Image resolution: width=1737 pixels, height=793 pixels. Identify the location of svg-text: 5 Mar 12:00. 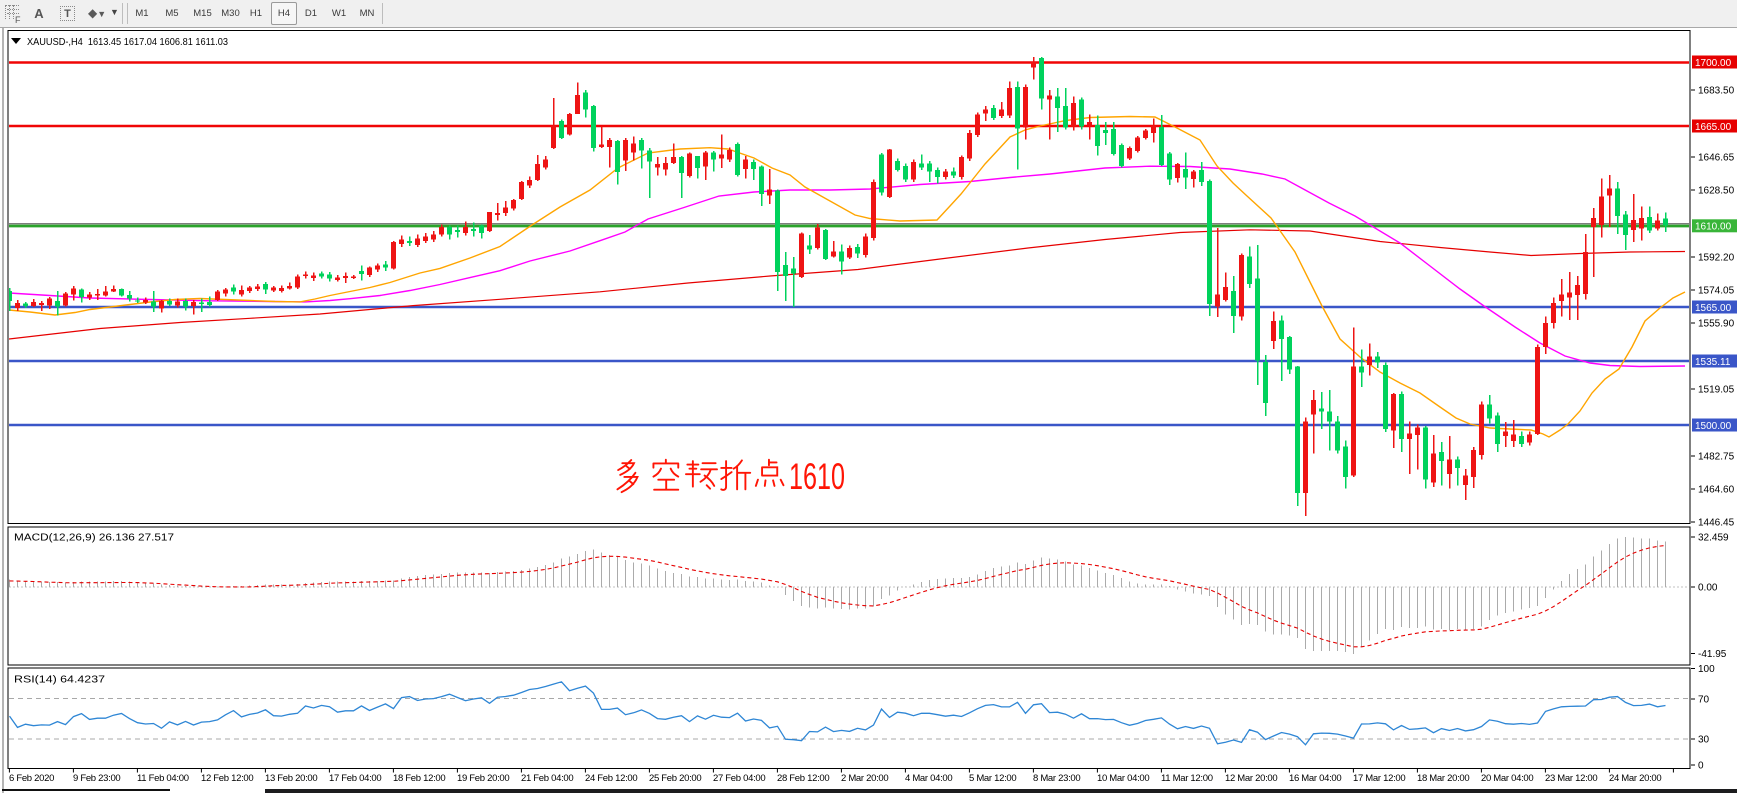
(992, 778).